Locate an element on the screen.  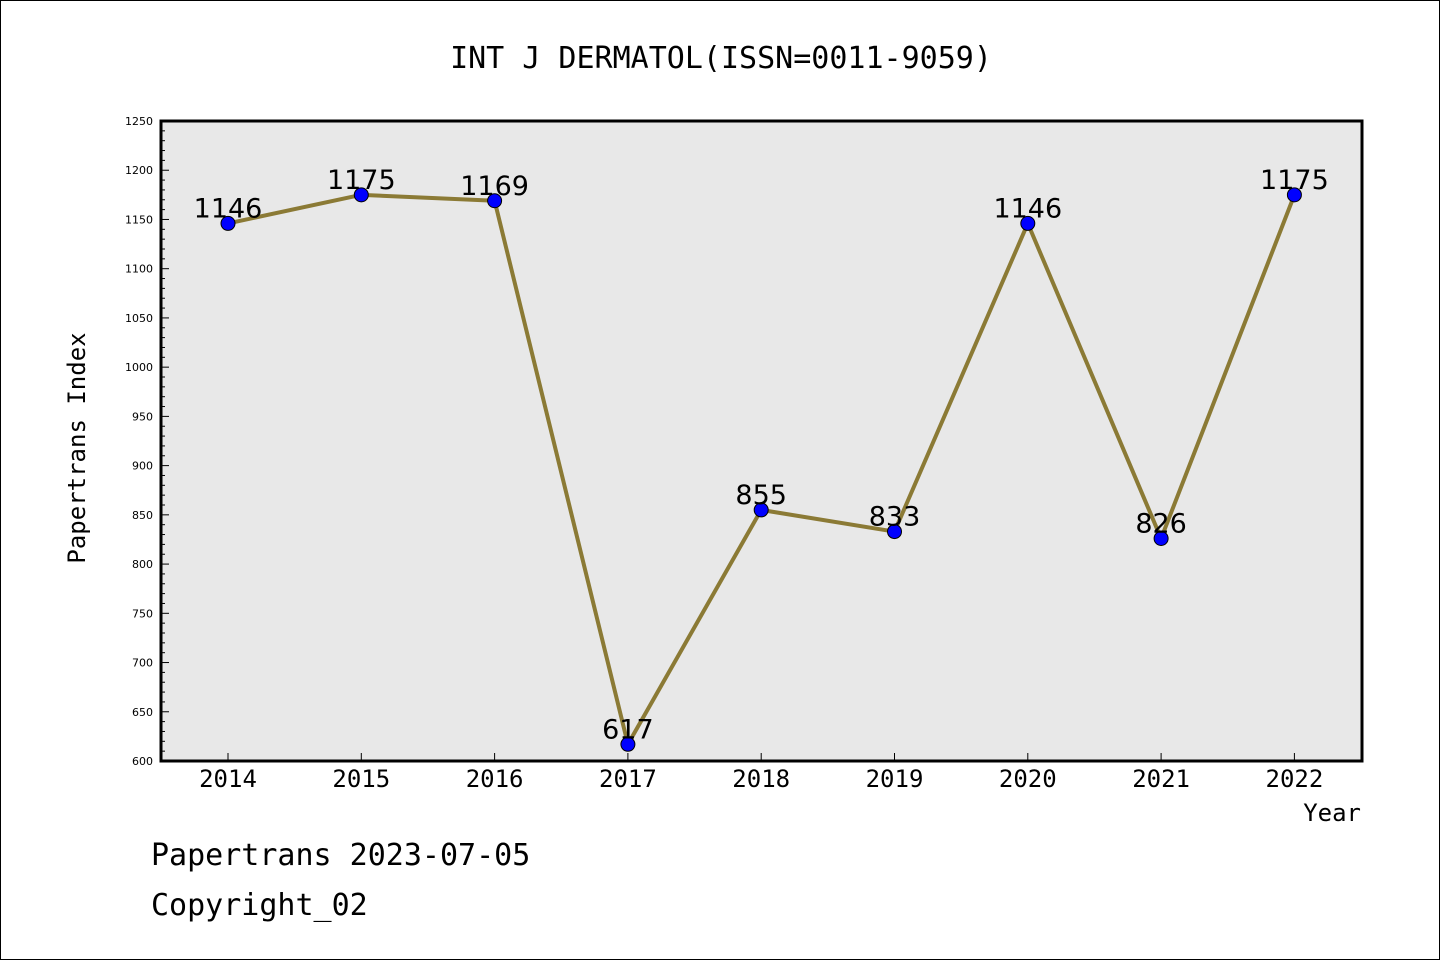
y-tick-label: 950 is located at coordinates (142, 416).